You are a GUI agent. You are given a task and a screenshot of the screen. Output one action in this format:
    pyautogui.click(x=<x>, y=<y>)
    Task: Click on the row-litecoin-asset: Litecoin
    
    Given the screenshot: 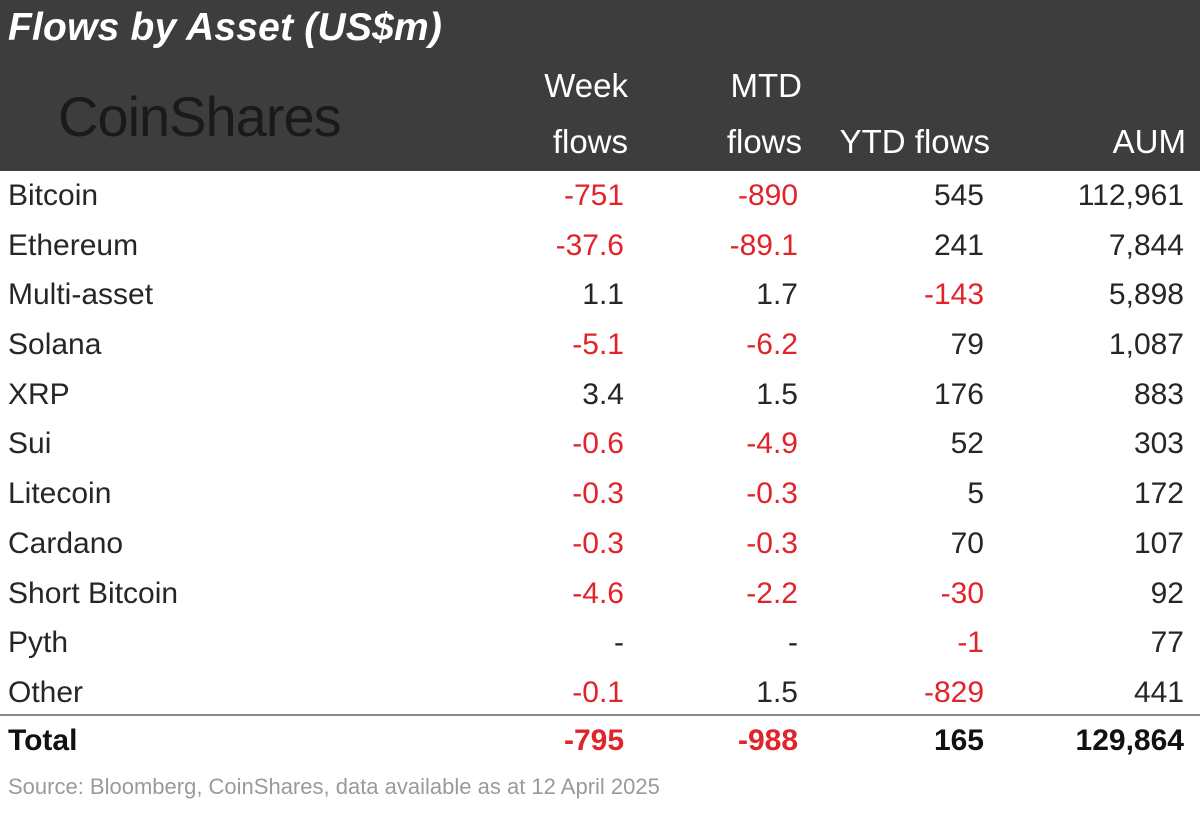 What is the action you would take?
    pyautogui.click(x=60, y=494)
    